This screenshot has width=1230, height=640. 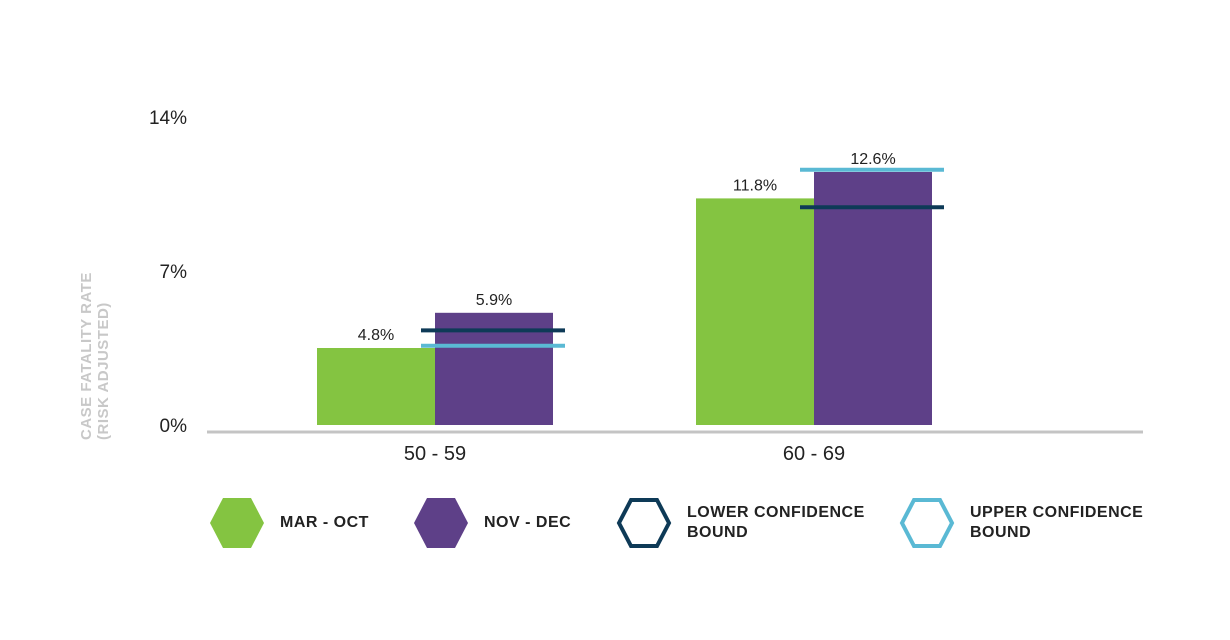 What do you see at coordinates (441, 523) in the screenshot?
I see `purple-hexagon-icon` at bounding box center [441, 523].